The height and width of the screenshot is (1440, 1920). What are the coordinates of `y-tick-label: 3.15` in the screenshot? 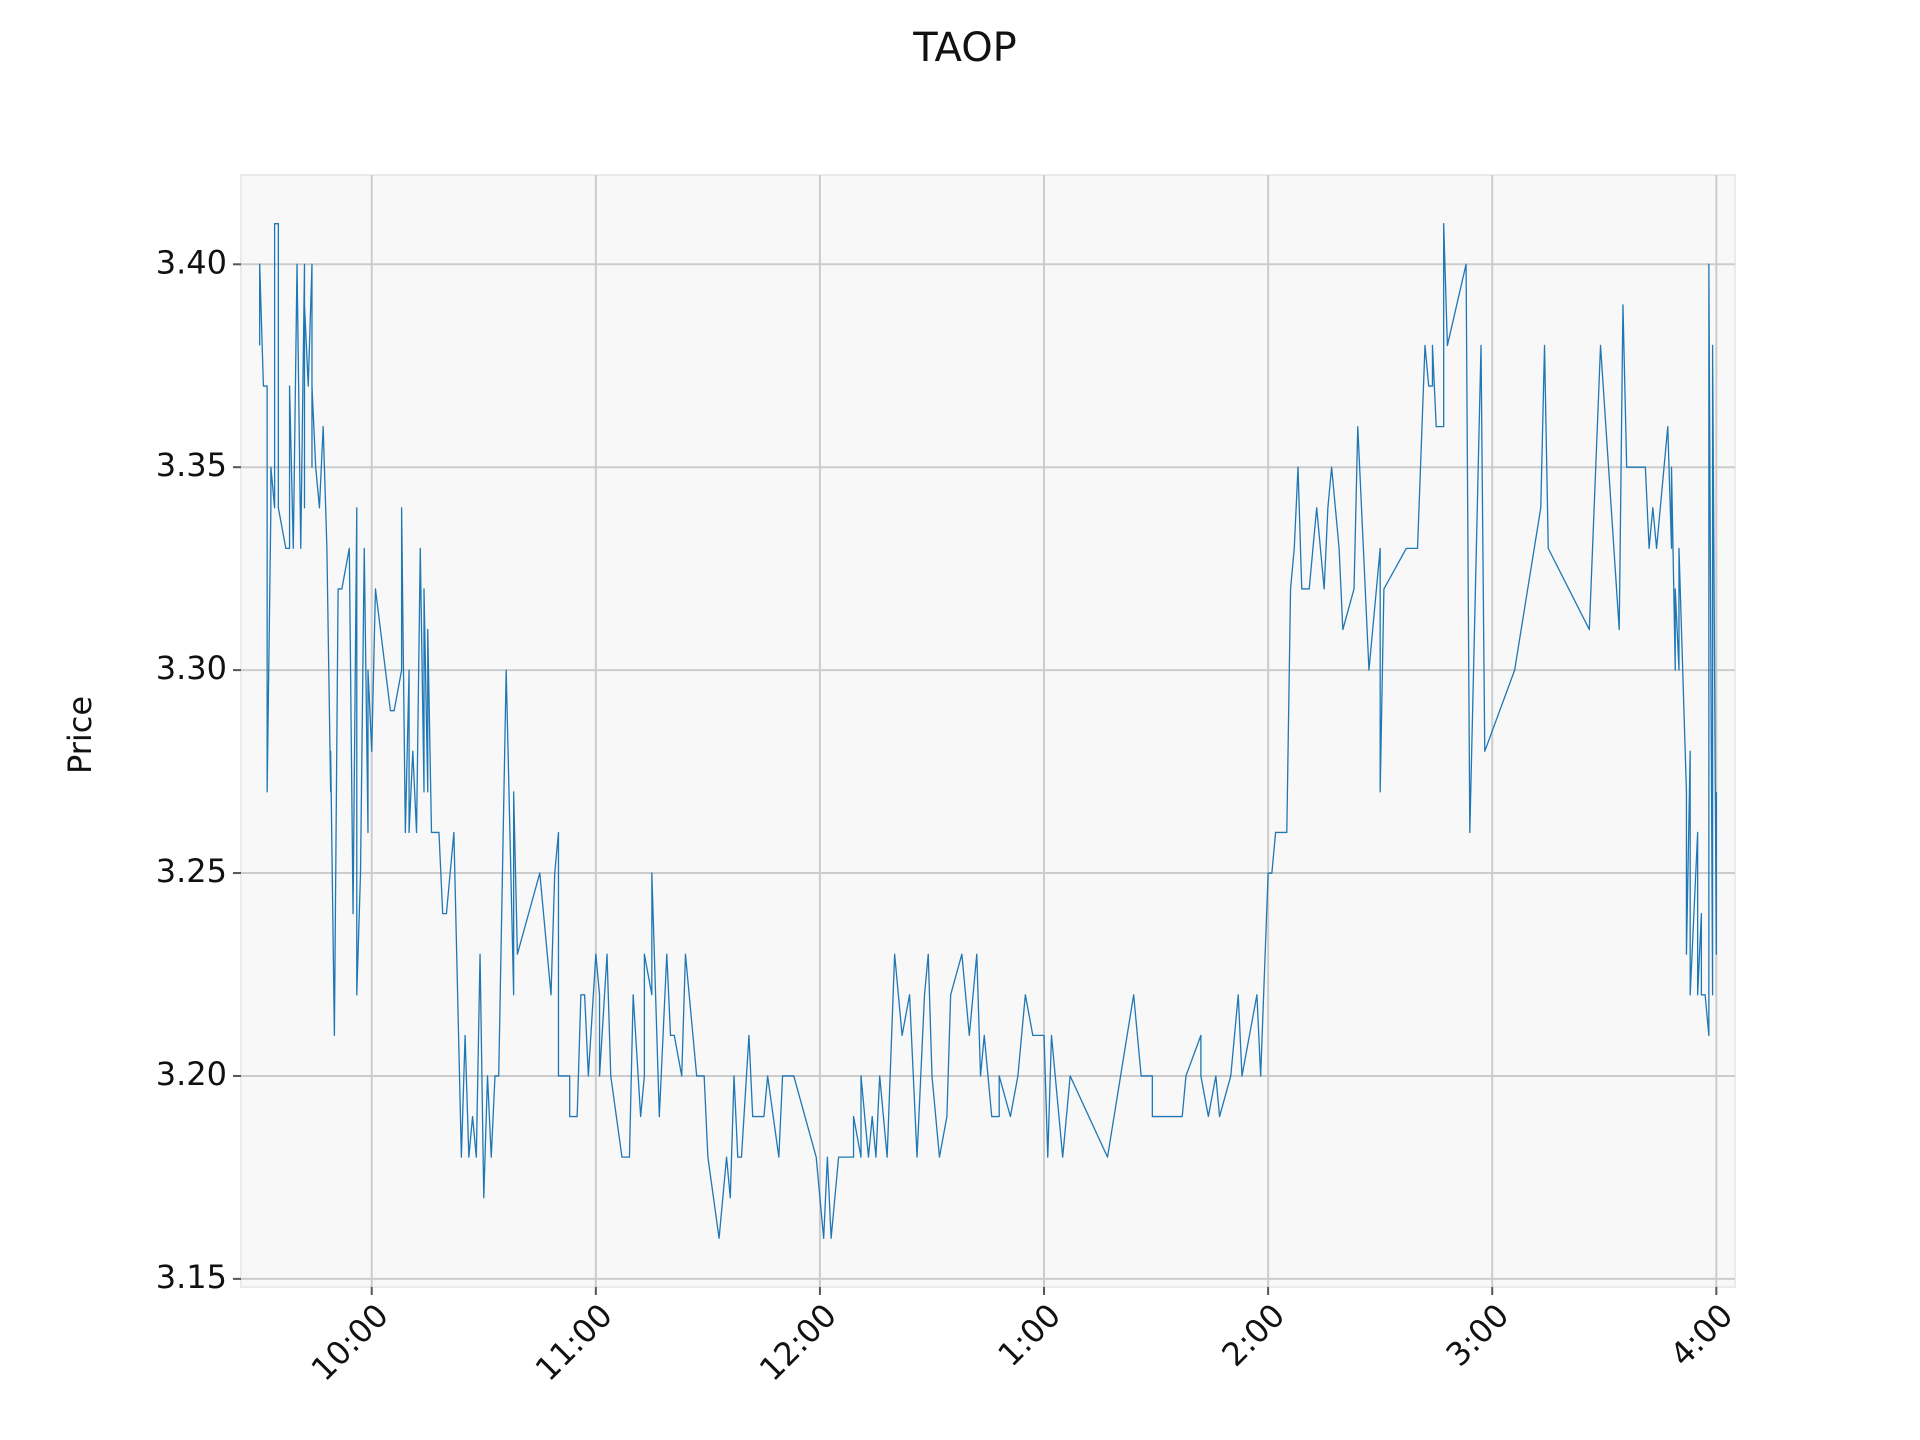 It's located at (191, 1277).